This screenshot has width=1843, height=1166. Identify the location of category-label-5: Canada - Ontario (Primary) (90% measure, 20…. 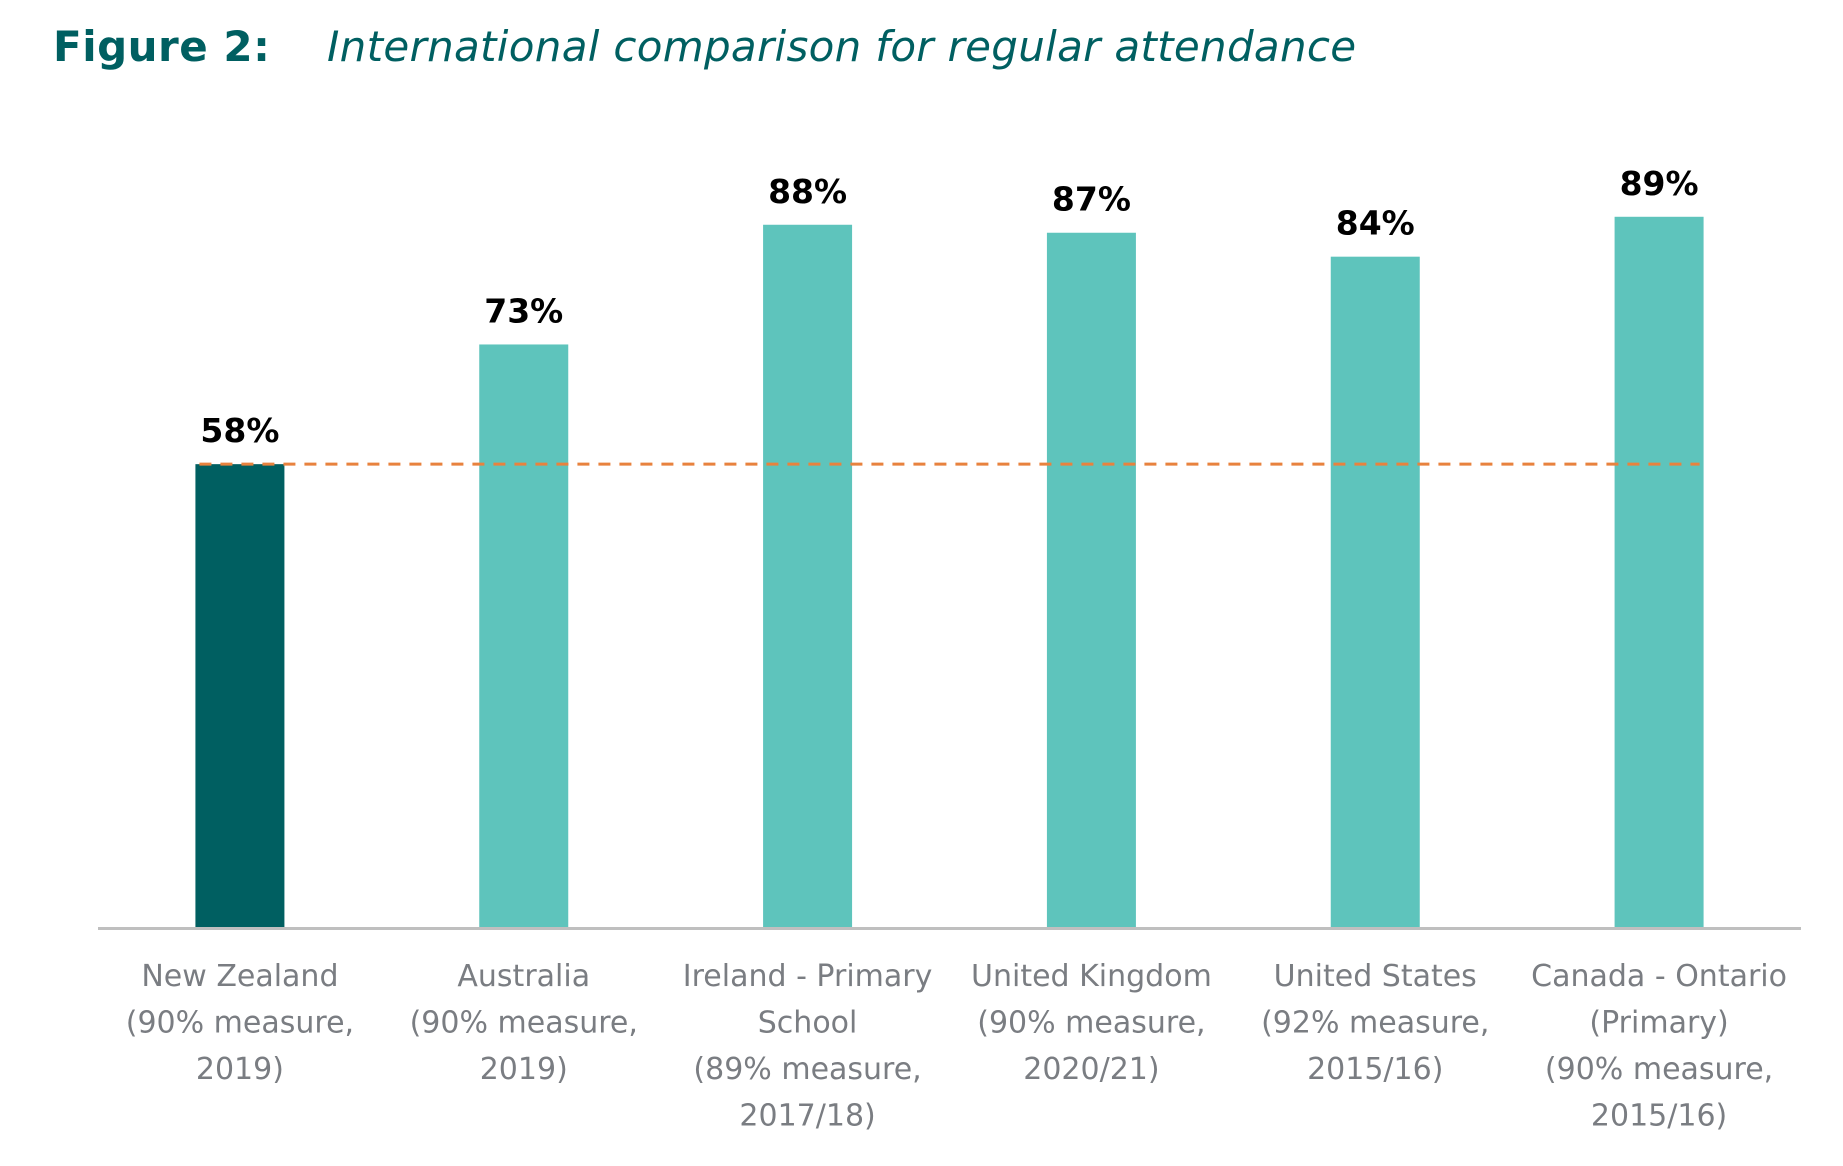
(1659, 1046).